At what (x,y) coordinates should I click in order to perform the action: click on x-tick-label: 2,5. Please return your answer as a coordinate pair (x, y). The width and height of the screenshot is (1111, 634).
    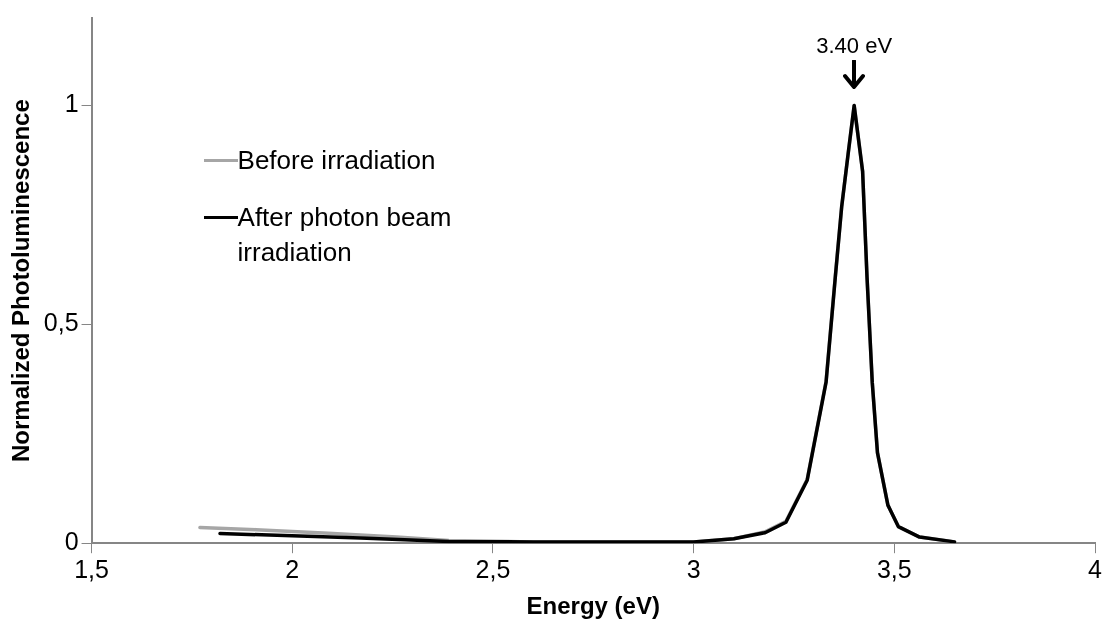
    Looking at the image, I should click on (493, 569).